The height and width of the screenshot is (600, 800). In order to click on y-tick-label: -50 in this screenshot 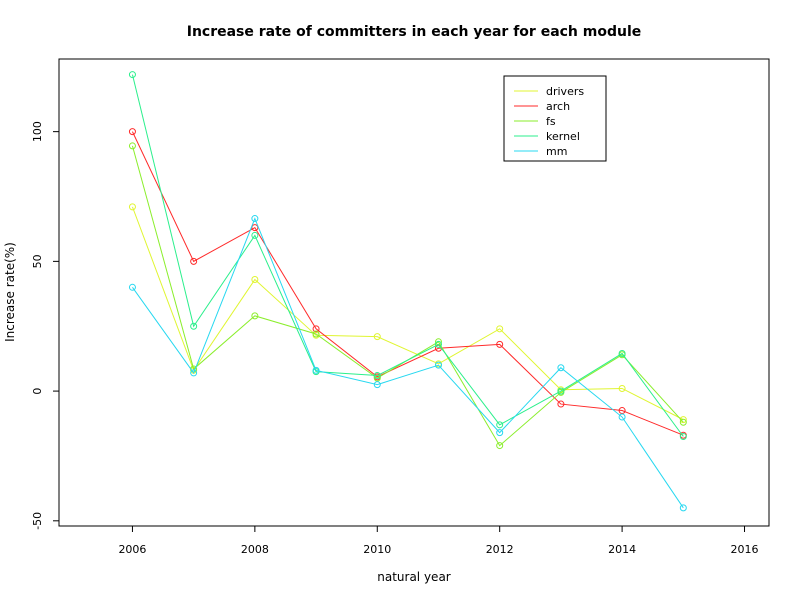, I will do `click(37, 521)`.